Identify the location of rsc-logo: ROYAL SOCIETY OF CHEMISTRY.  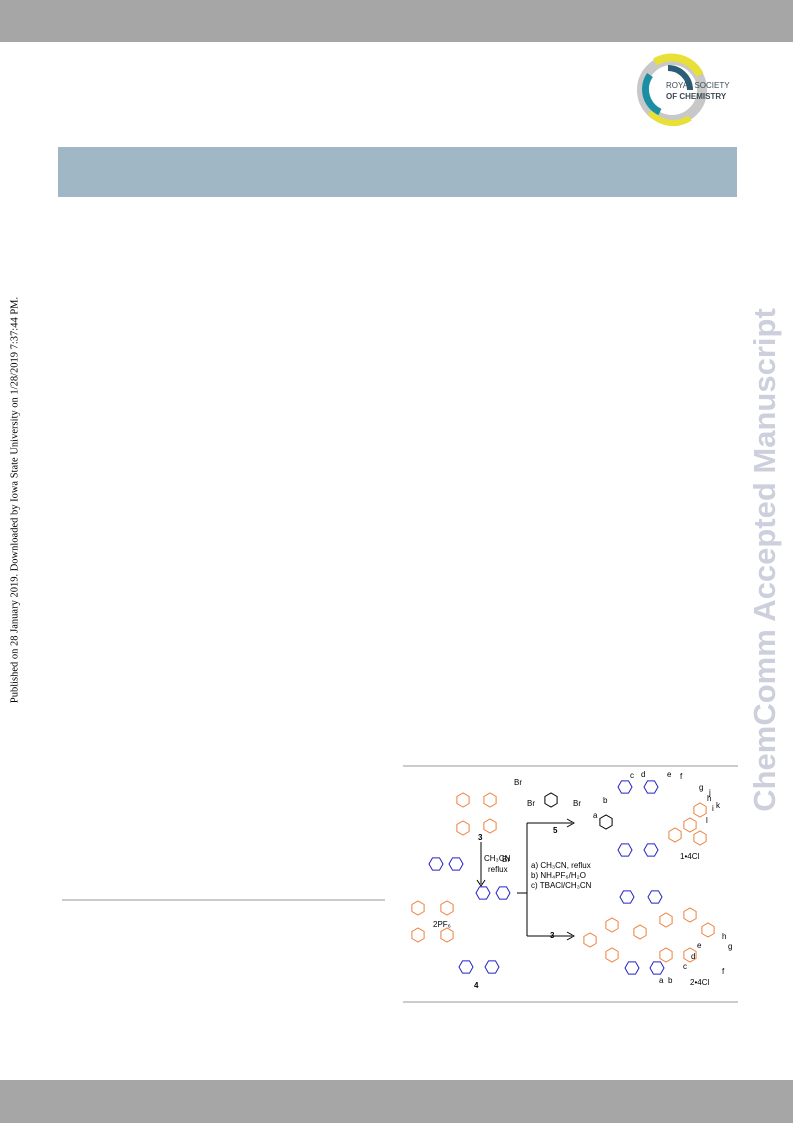
(683, 90).